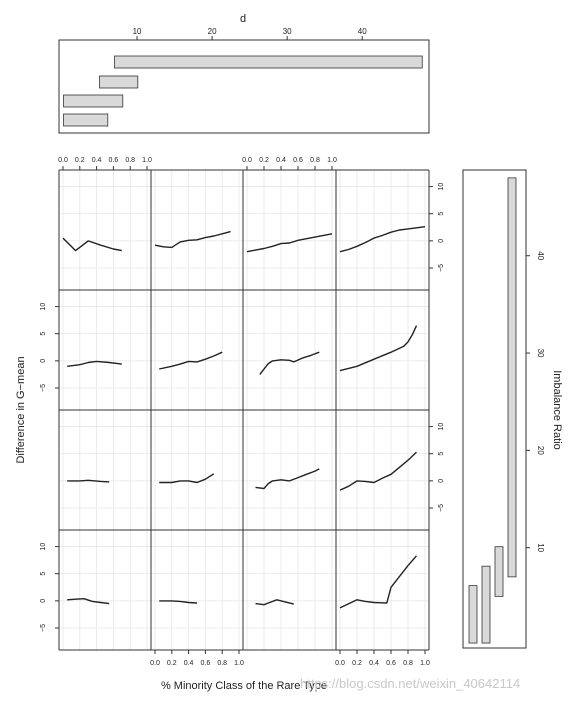  I want to click on top-chart-x-tick-label: 10, so click(137, 31).